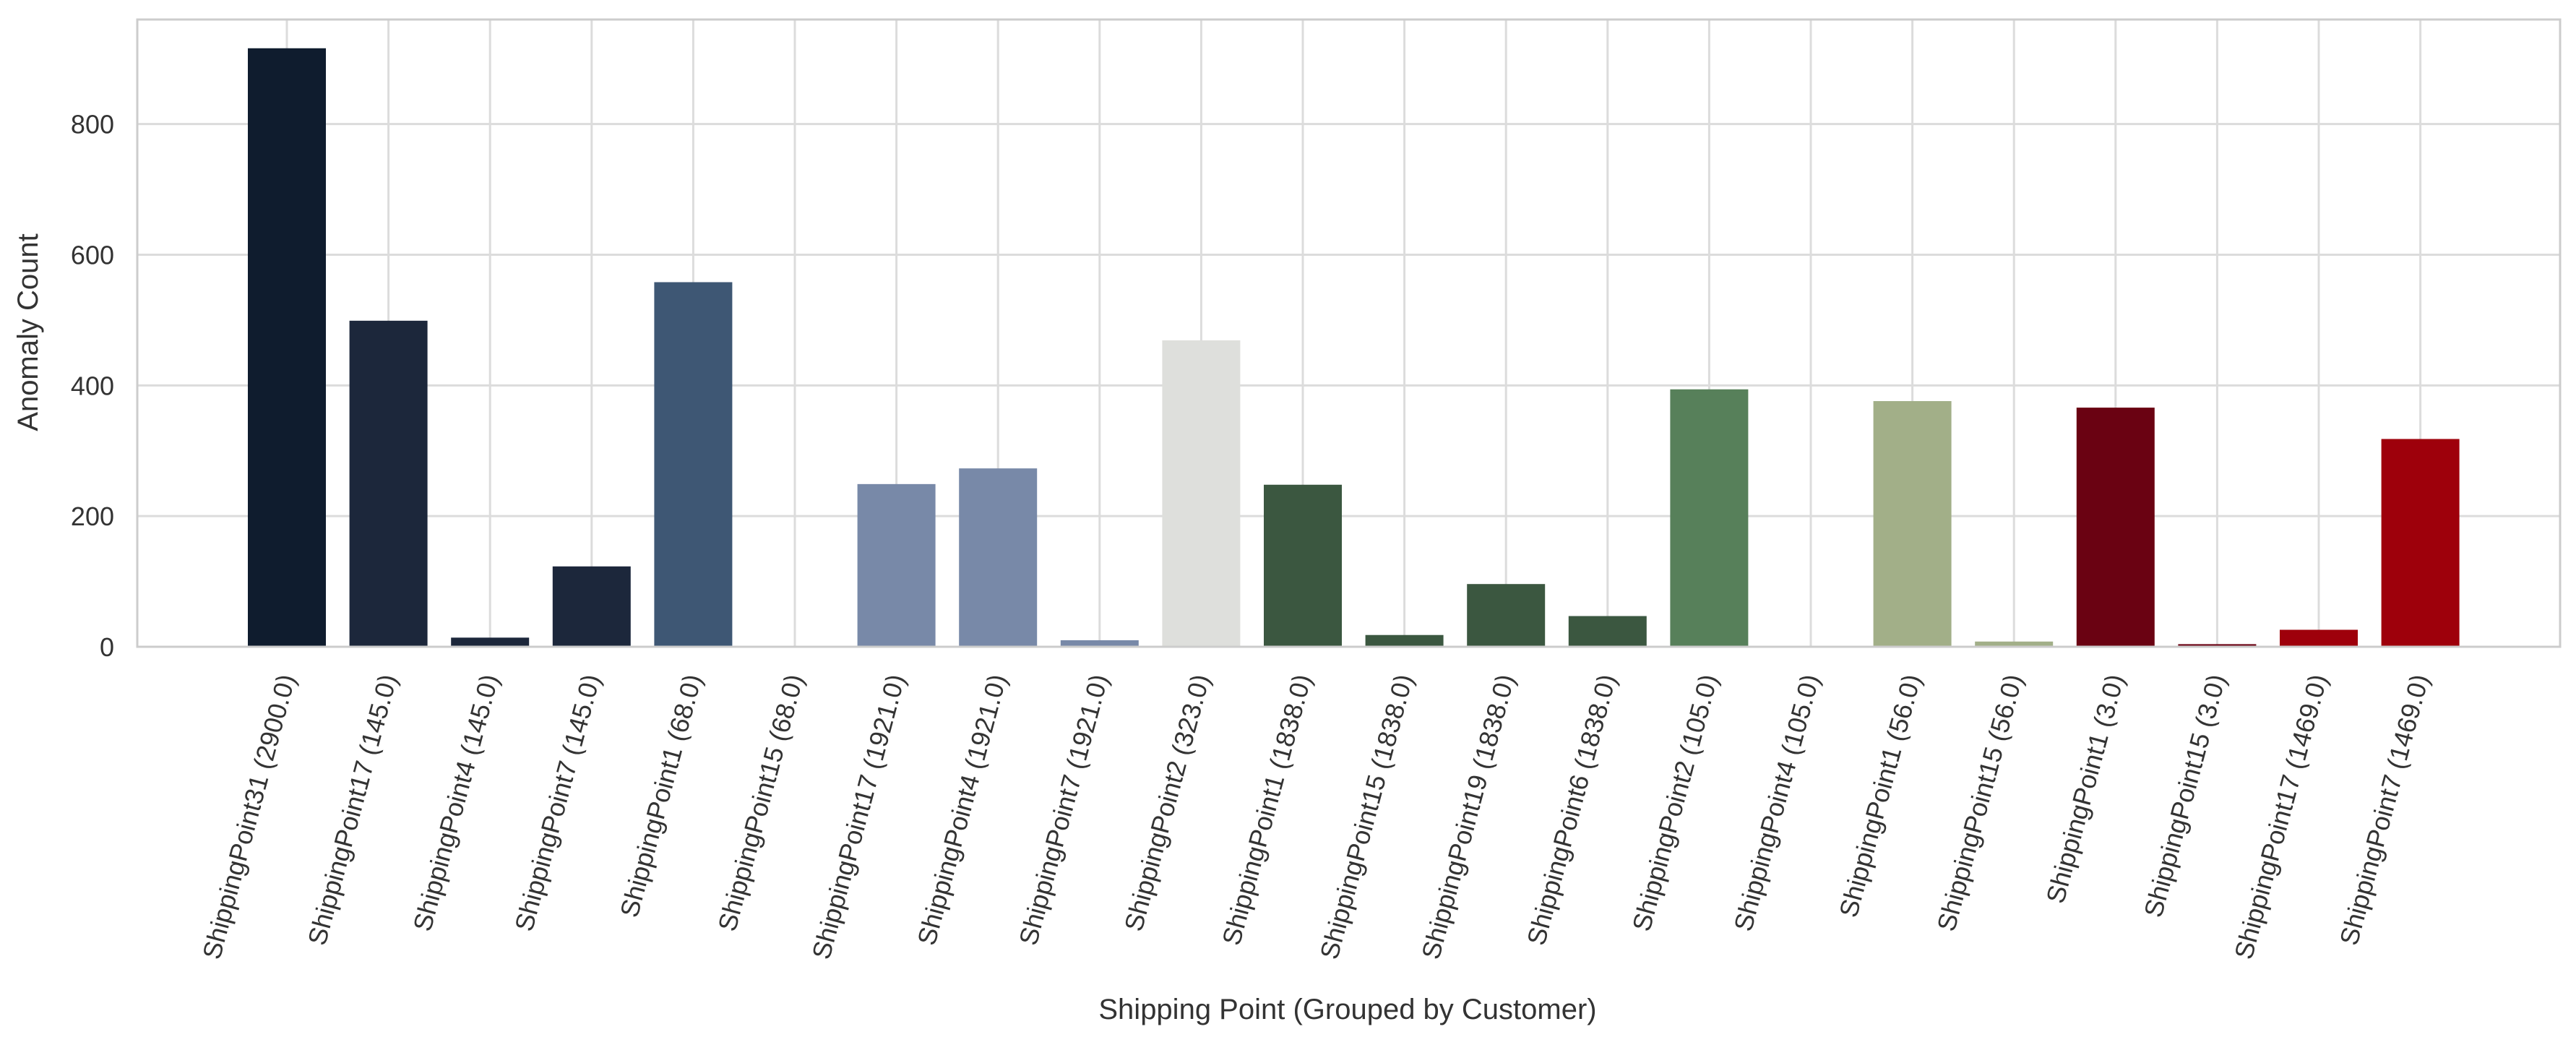 The width and height of the screenshot is (2576, 1037). I want to click on y-tick-labels: 0 200 400 600 800, so click(92, 386).